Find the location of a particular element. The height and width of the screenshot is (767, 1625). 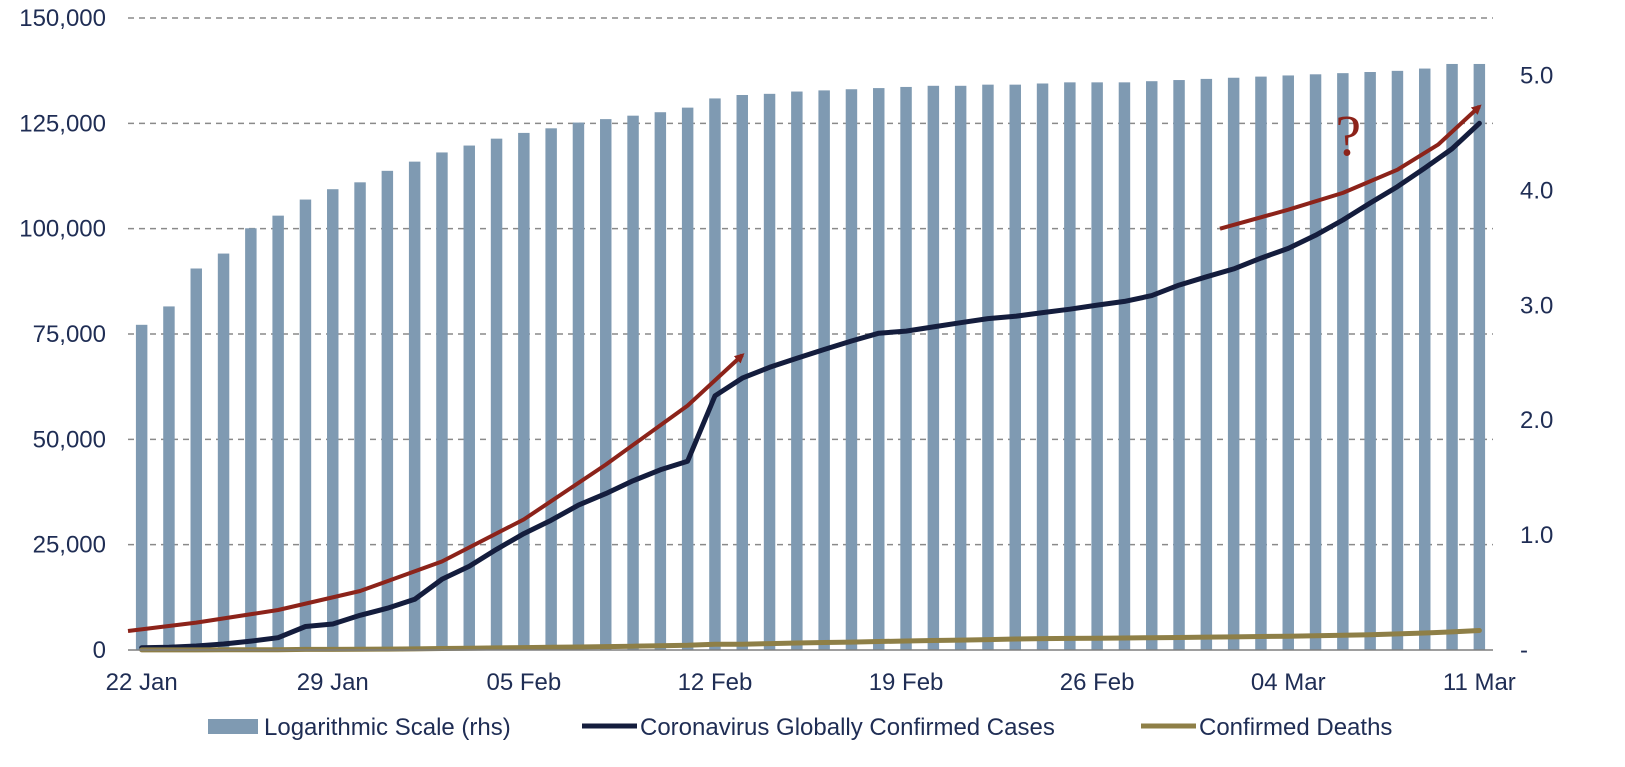

line-confirmed-deaths is located at coordinates (810, 640).